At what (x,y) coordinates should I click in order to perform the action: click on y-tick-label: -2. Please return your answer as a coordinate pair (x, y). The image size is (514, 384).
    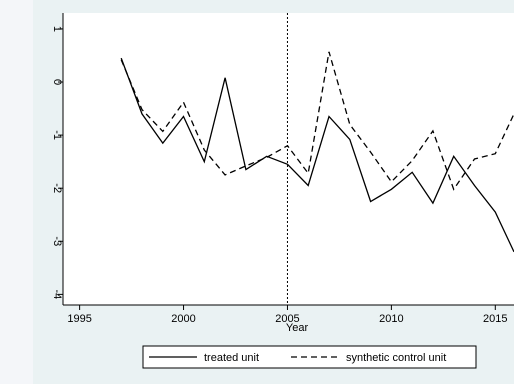
    Looking at the image, I should click on (57, 188).